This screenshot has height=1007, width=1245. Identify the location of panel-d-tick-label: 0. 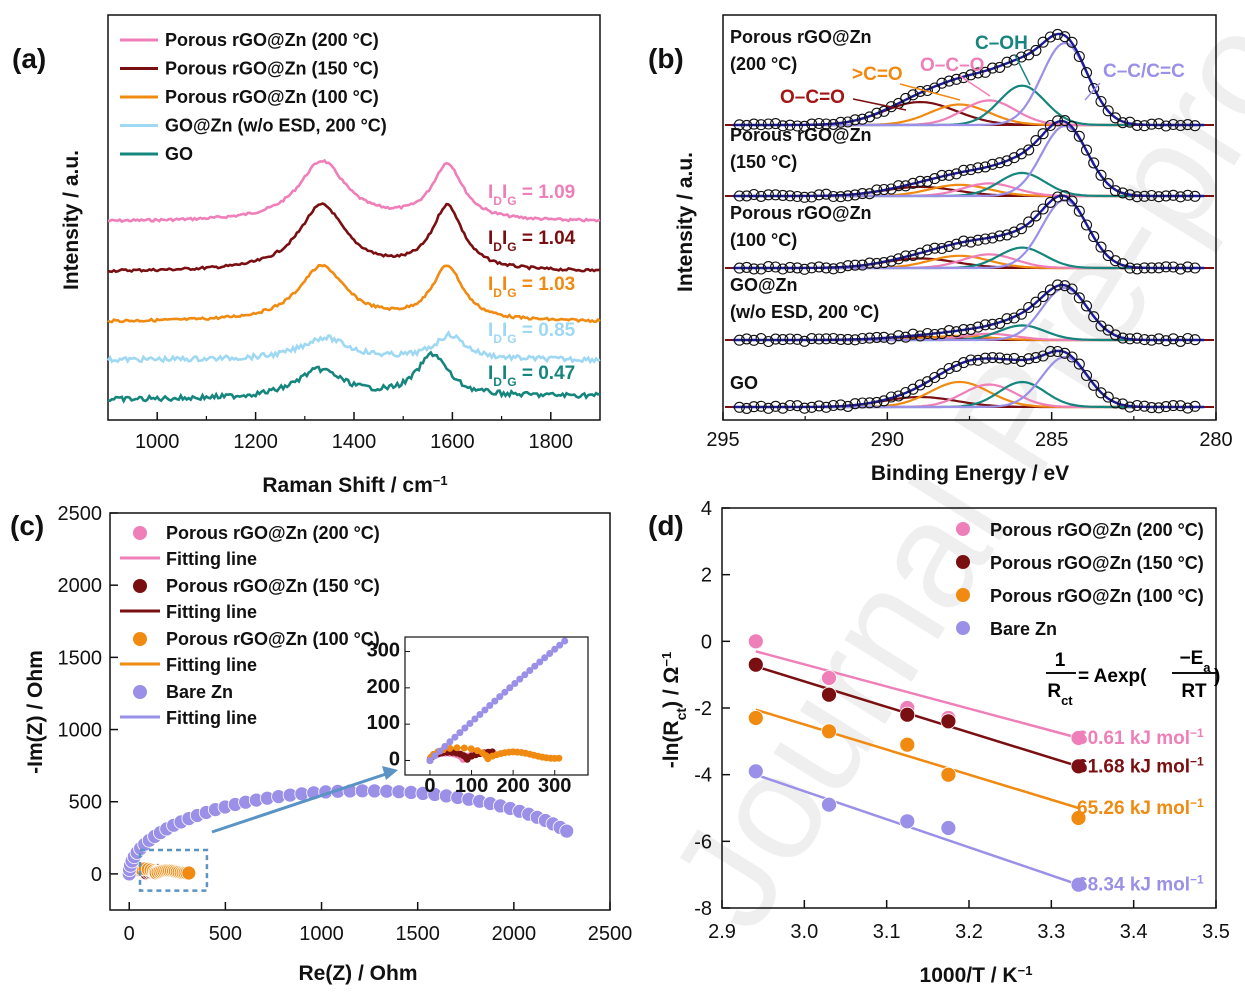
(706, 642).